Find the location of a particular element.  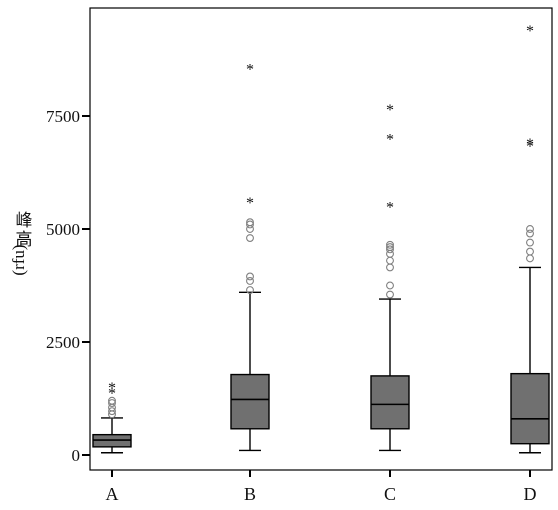

x-axis: A B C D is located at coordinates (321, 487).